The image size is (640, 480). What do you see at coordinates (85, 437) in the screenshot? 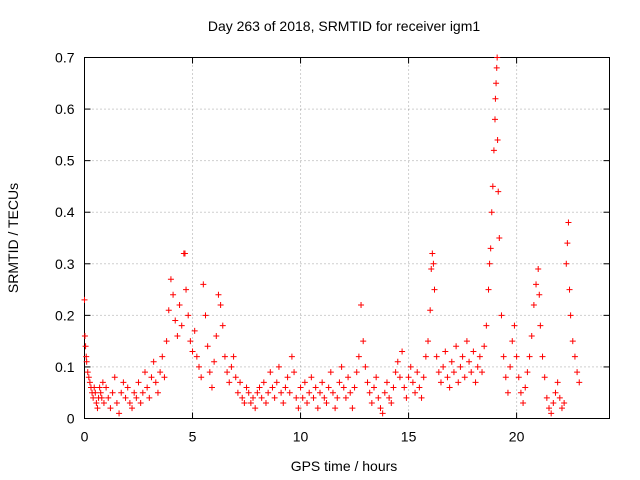
I see `x-tick-label: 0` at bounding box center [85, 437].